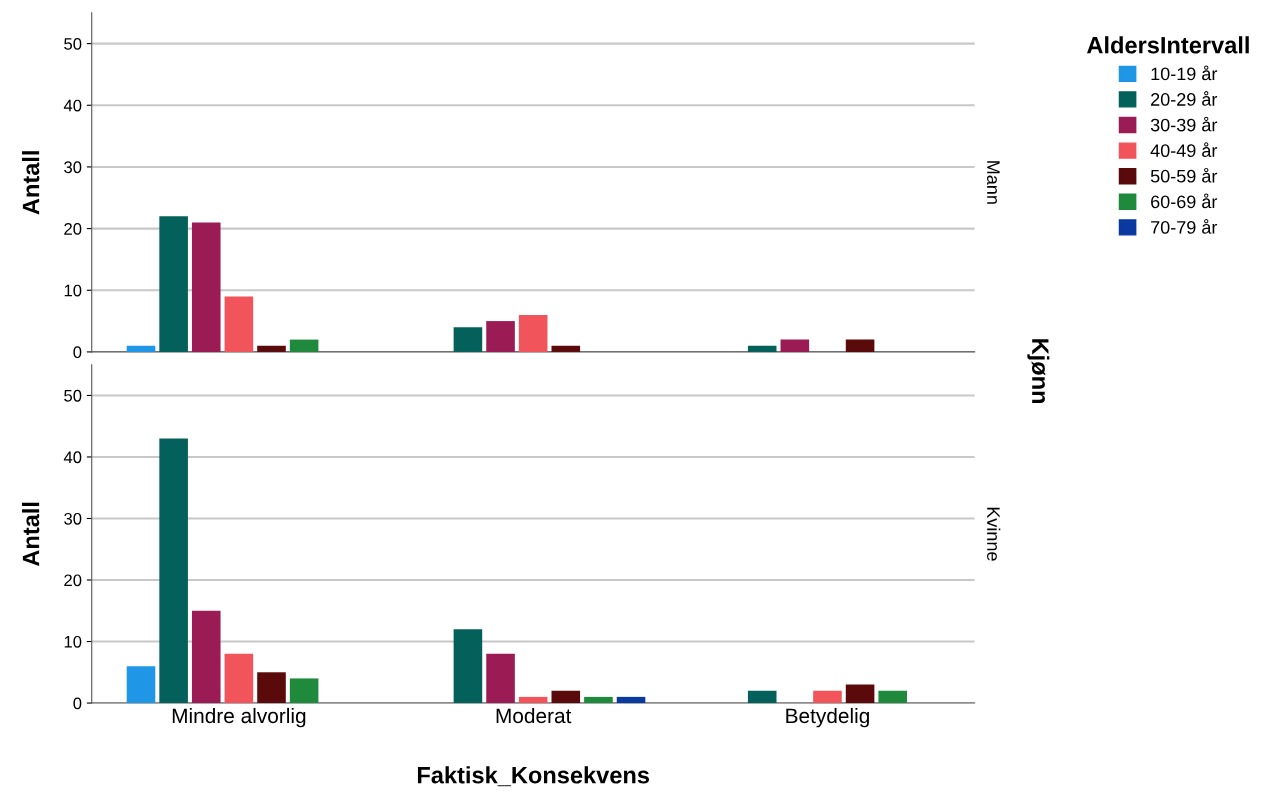  Describe the element at coordinates (994, 534) in the screenshot. I see `y2-axis-title: Kvinne` at that location.